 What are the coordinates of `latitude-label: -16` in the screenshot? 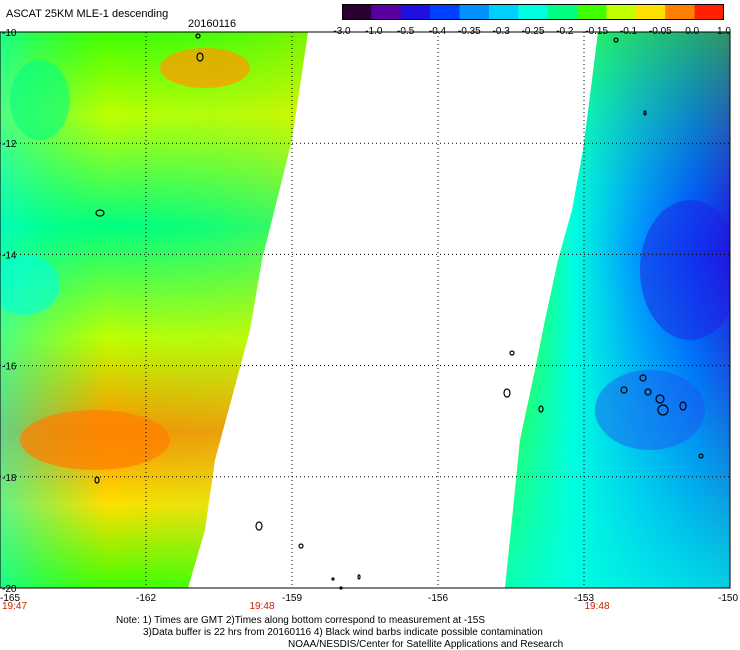 It's located at (9, 367).